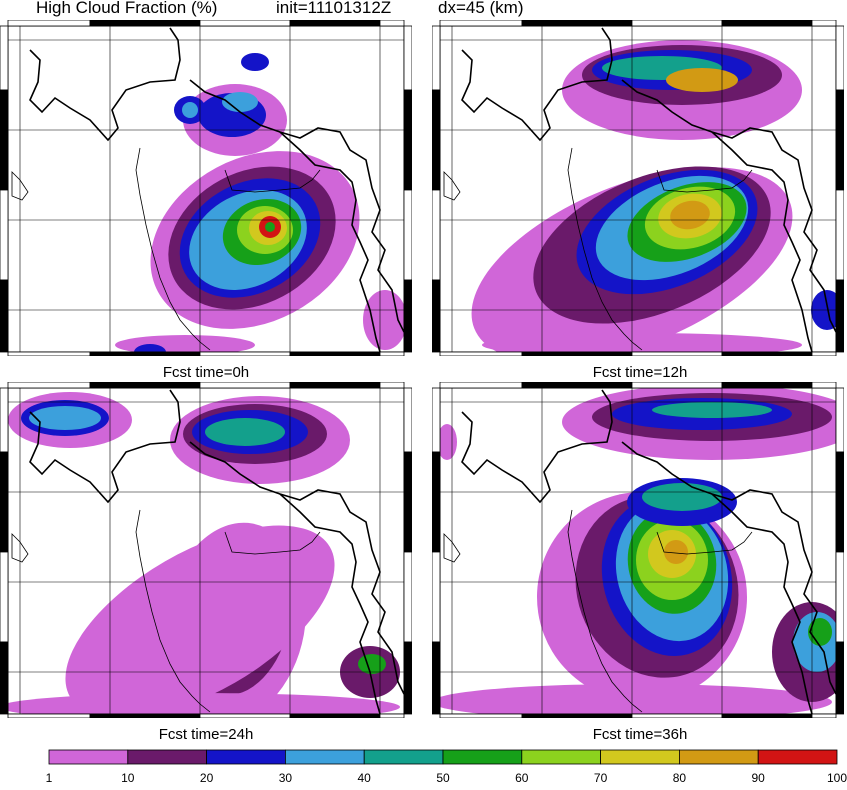 Image resolution: width=847 pixels, height=790 pixels. What do you see at coordinates (600, 778) in the screenshot?
I see `colorbar-tick-label: 70` at bounding box center [600, 778].